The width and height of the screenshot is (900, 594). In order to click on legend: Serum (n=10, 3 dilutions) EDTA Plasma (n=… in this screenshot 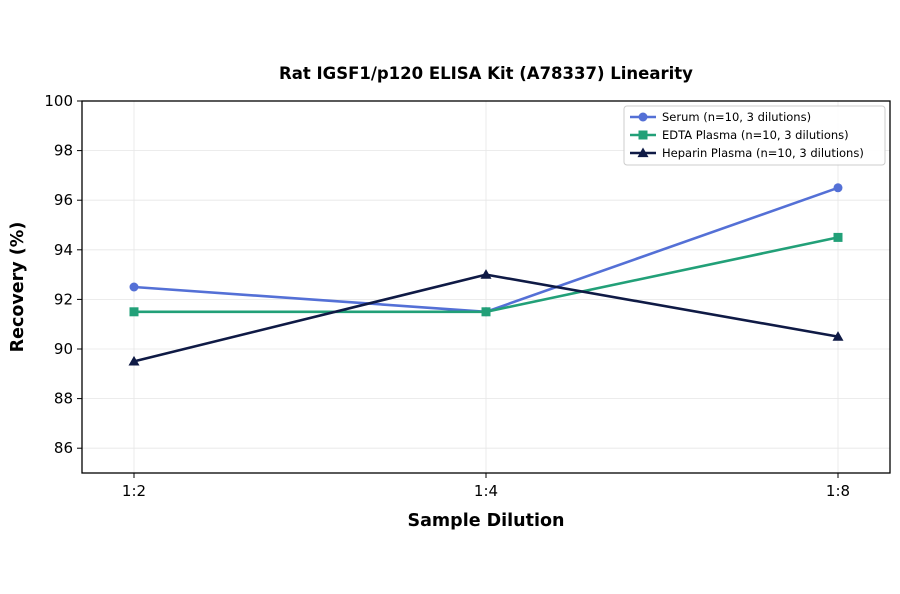, I will do `click(754, 135)`.